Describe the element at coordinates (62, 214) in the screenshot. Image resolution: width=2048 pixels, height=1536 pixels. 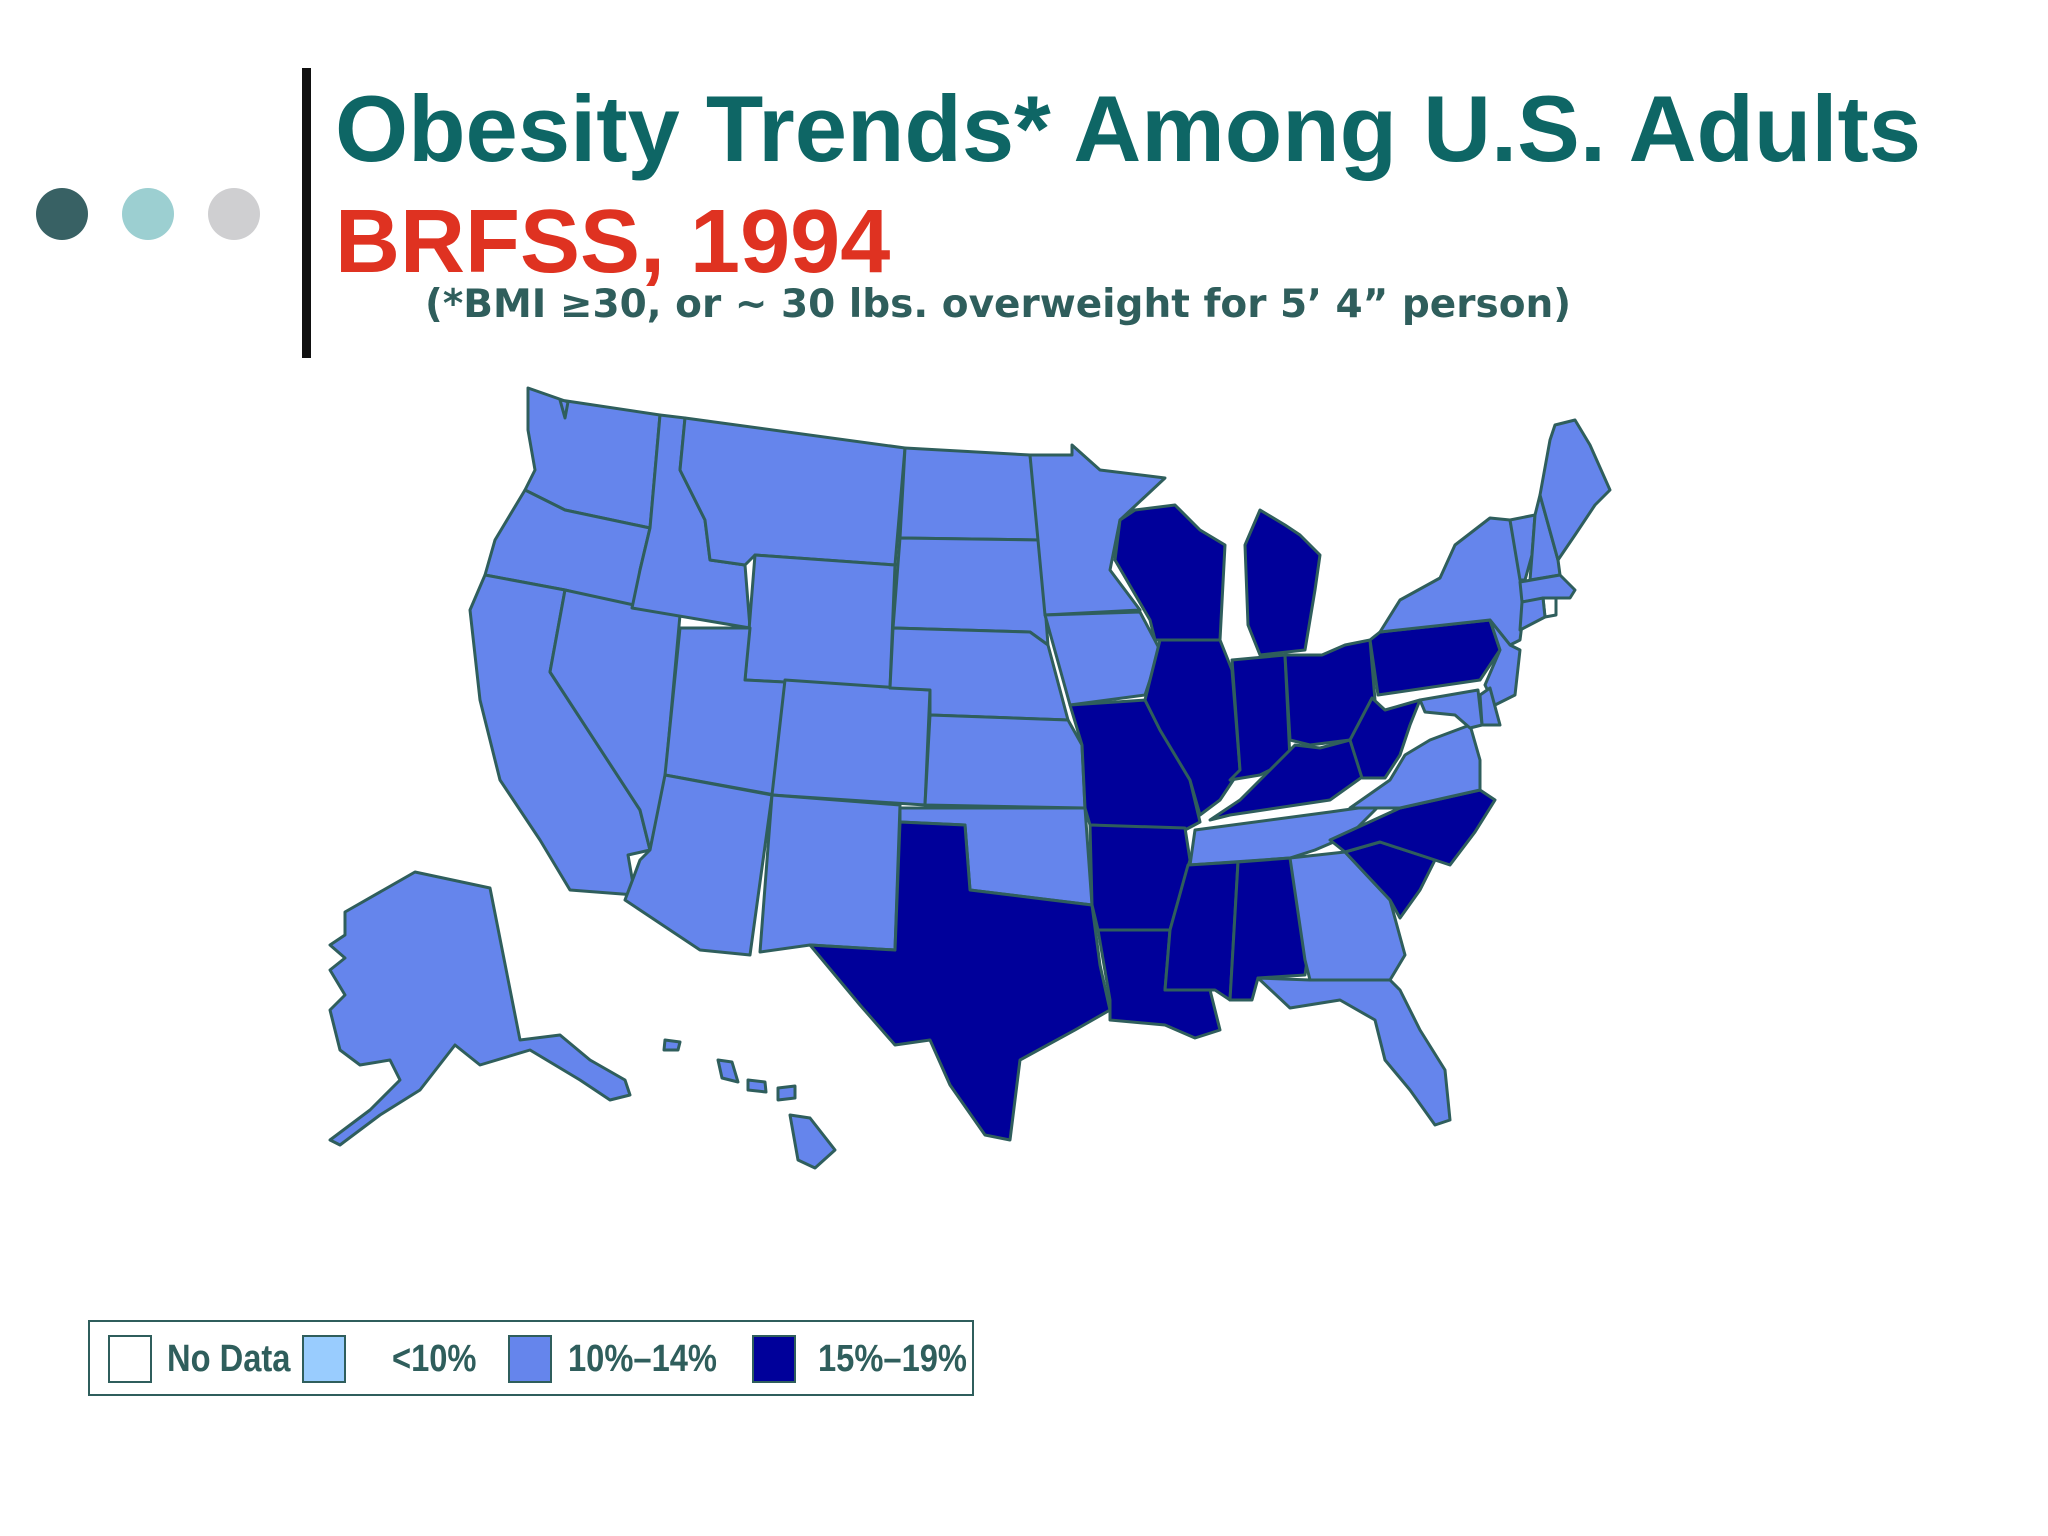
I see `dot-dark` at that location.